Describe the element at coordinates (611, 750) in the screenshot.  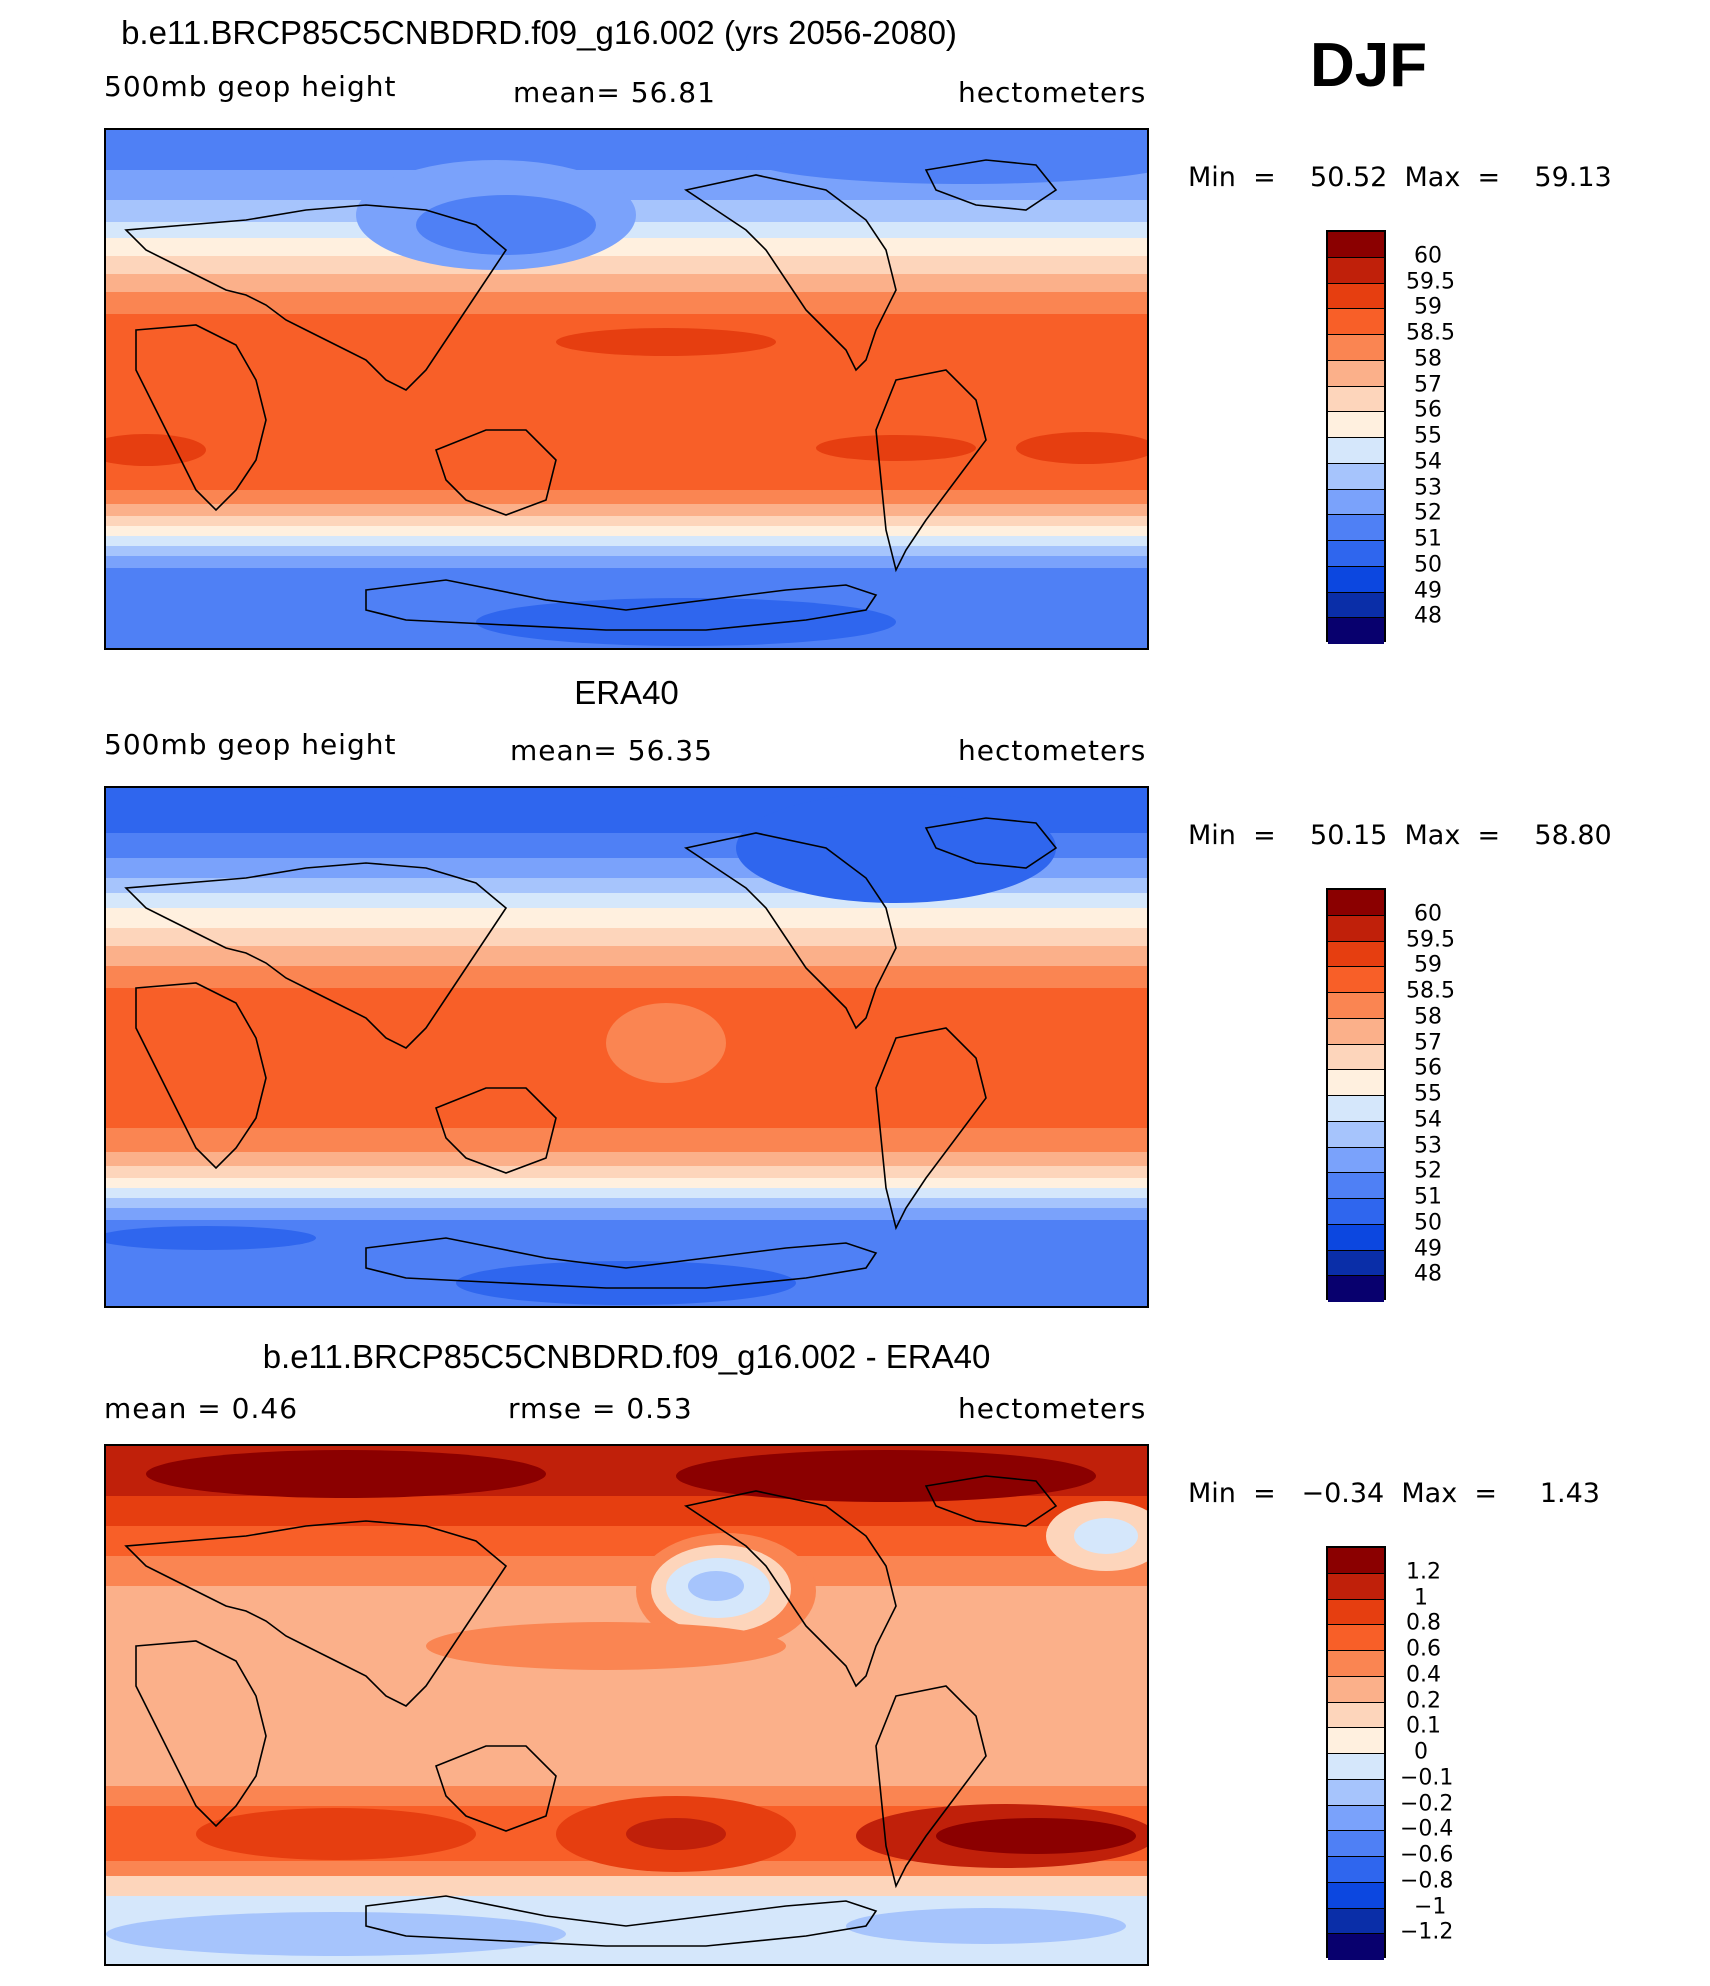
I see `panel2-mean-label: mean= 56.35` at that location.